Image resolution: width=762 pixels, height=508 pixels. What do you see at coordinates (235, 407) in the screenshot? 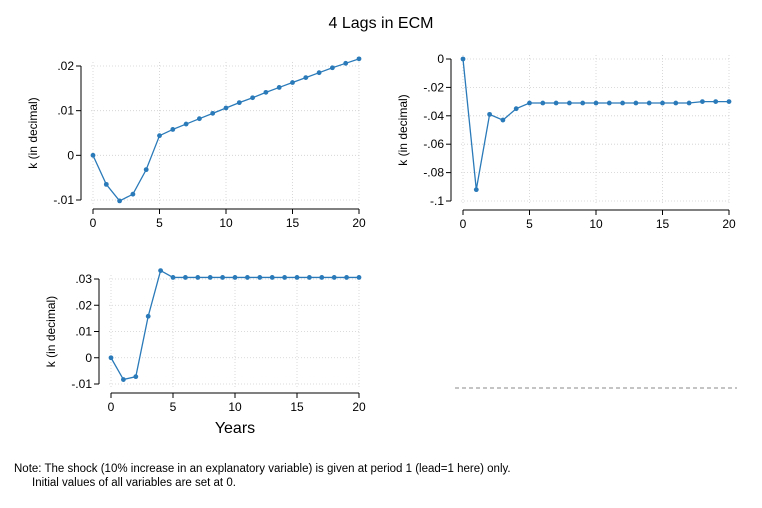
I see `panel3-x-tick-label: 10` at bounding box center [235, 407].